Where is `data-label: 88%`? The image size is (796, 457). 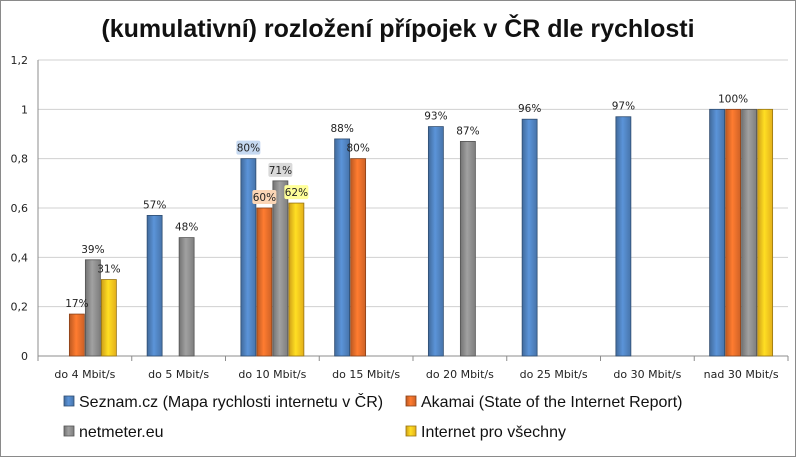 data-label: 88% is located at coordinates (341, 129).